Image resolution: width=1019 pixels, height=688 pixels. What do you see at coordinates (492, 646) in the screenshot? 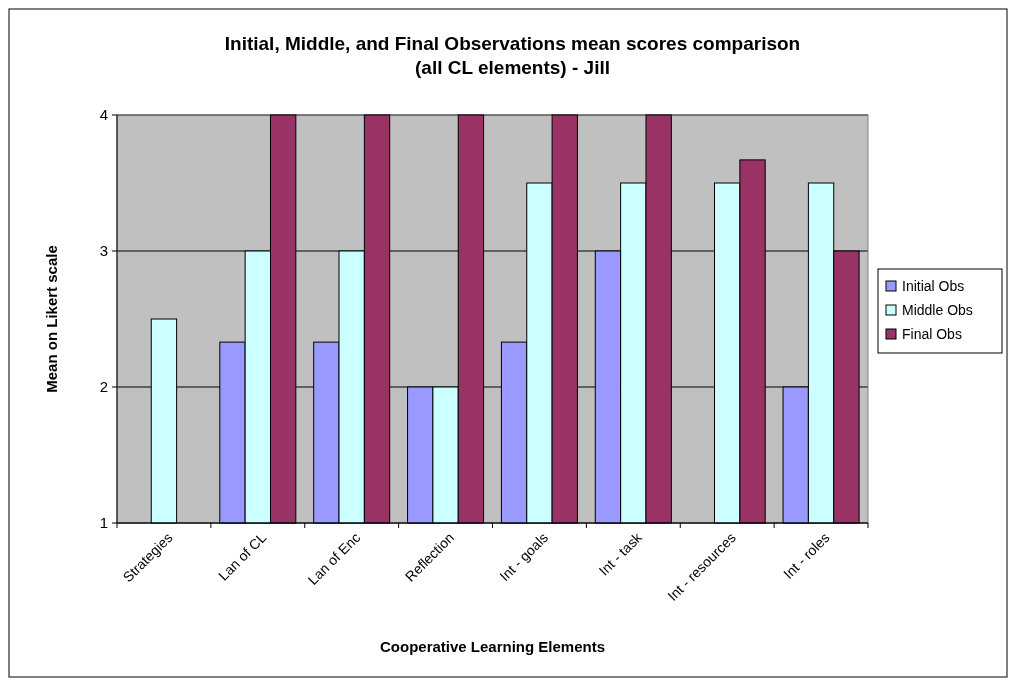
I see `x-axis-title: Cooperative Learning Elements` at bounding box center [492, 646].